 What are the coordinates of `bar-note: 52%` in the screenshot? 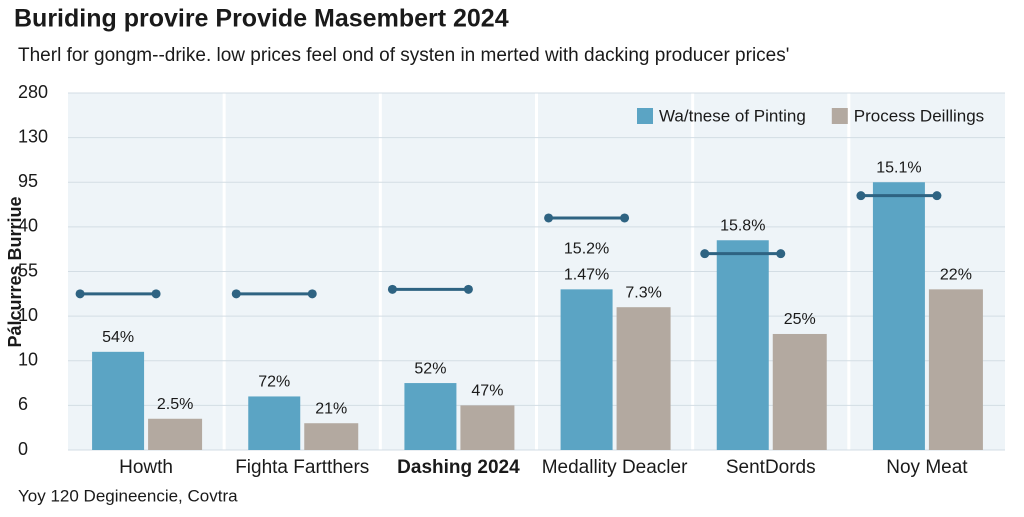 It's located at (430, 368).